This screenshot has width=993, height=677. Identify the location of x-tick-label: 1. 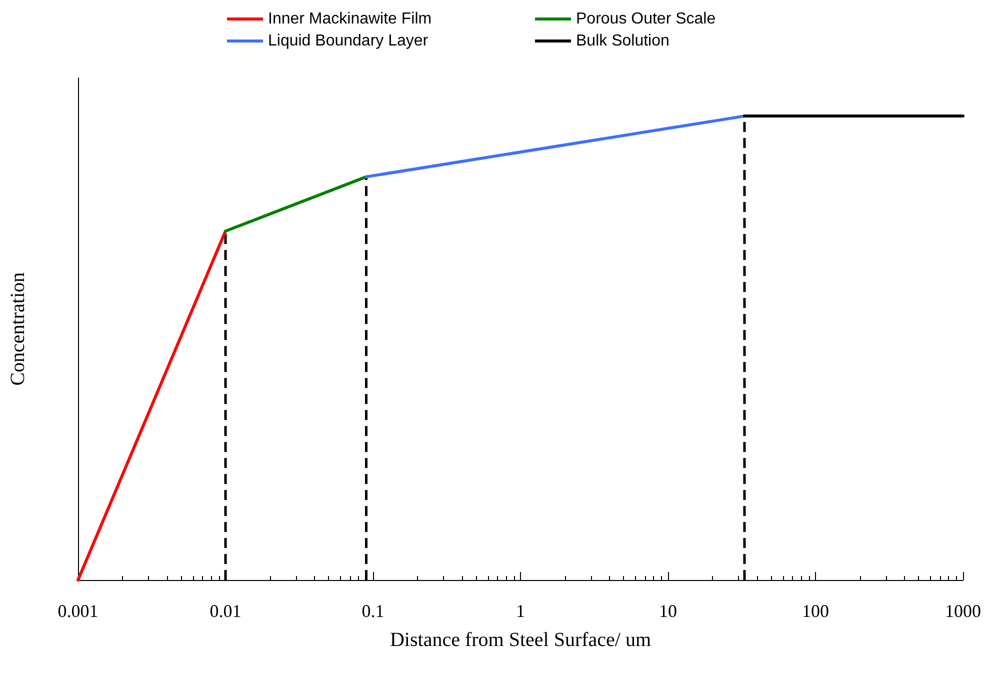
(520, 611).